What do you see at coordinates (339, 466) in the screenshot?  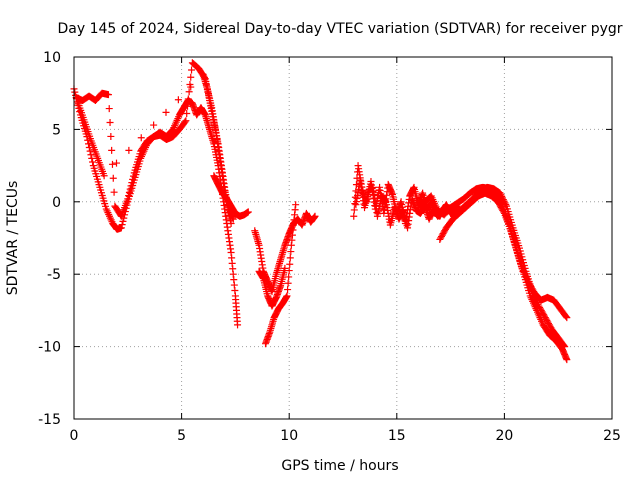 I see `x-axis-label: GPS time / hours` at bounding box center [339, 466].